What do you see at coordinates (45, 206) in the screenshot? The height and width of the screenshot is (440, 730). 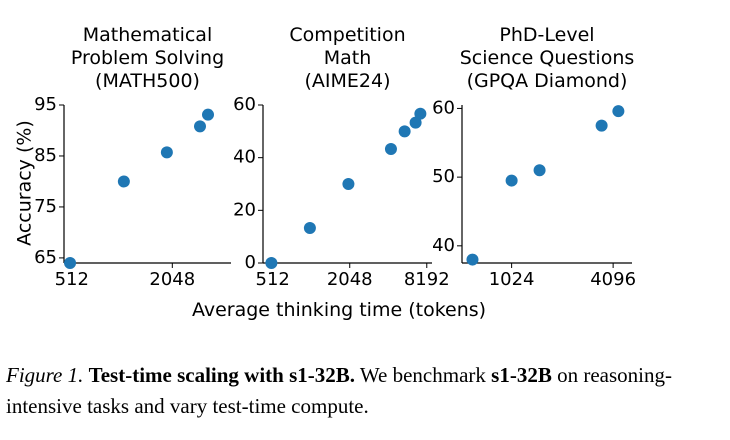 I see `panel-1-ytick-label: 75` at bounding box center [45, 206].